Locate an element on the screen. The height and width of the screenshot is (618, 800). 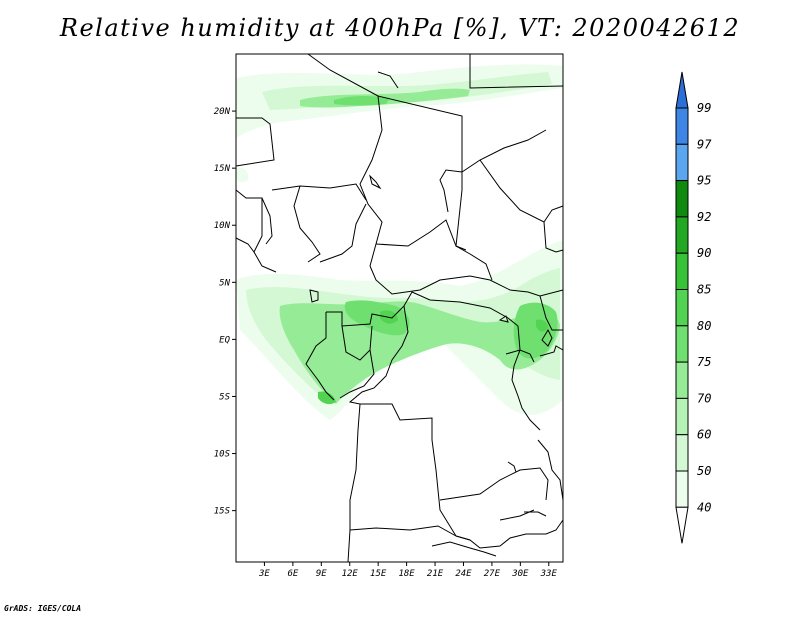
lat-tick-label: 15S is located at coordinates (222, 512).